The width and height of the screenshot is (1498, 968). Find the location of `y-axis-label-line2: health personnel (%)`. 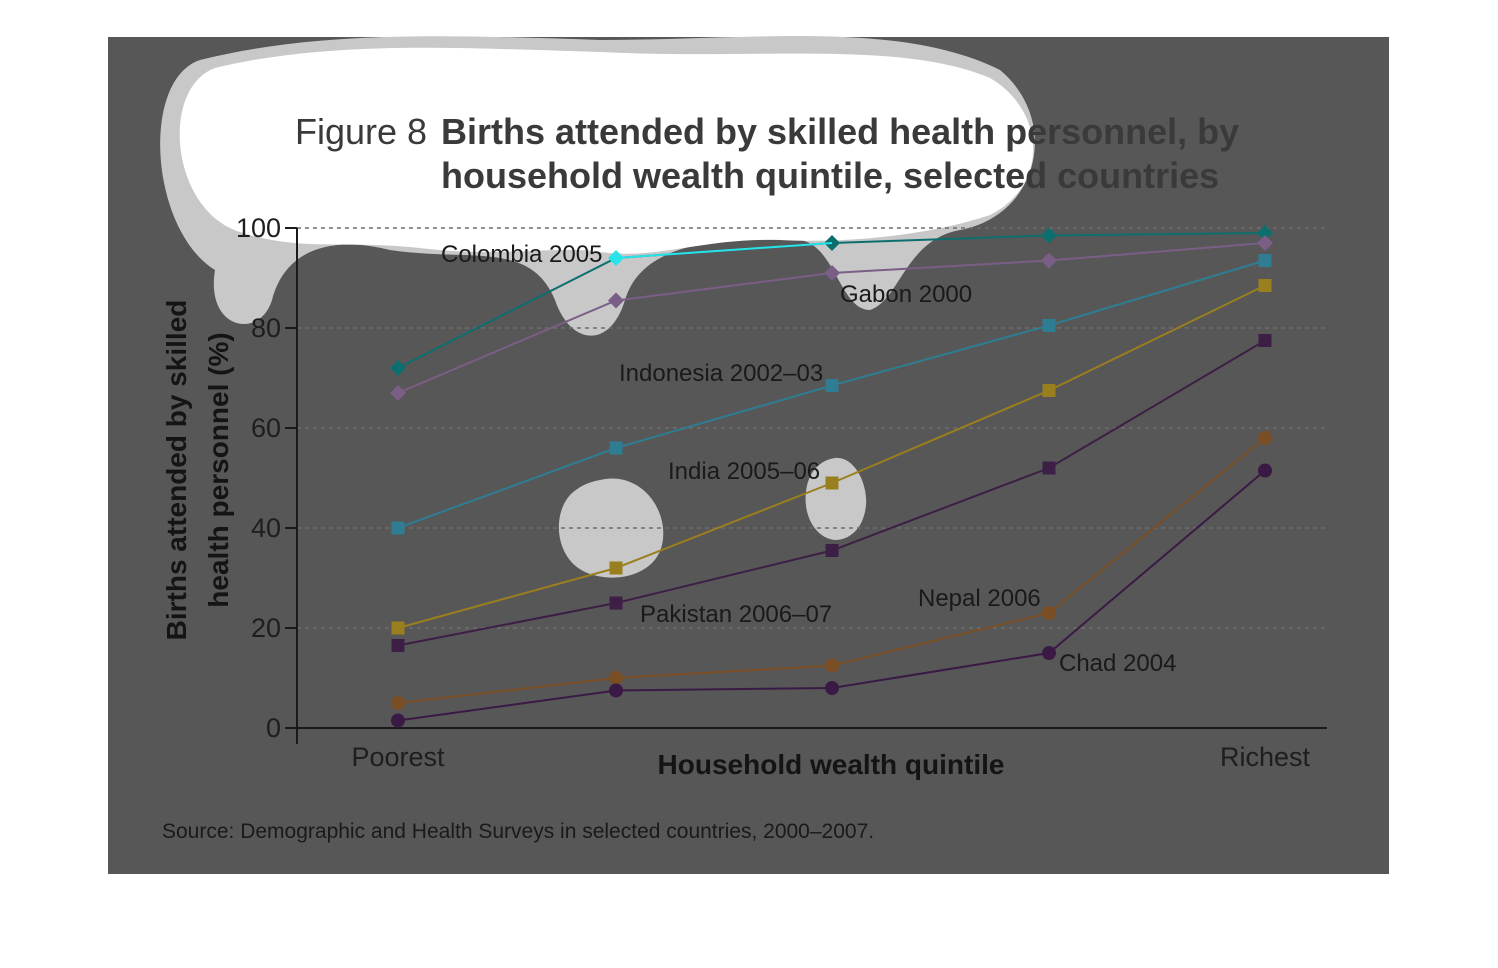

y-axis-label-line2: health personnel (%) is located at coordinates (218, 469).